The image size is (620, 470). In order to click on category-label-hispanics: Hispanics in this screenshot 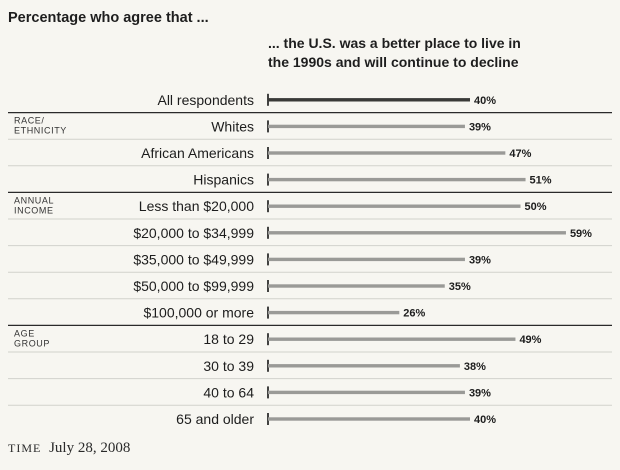, I will do `click(223, 180)`.